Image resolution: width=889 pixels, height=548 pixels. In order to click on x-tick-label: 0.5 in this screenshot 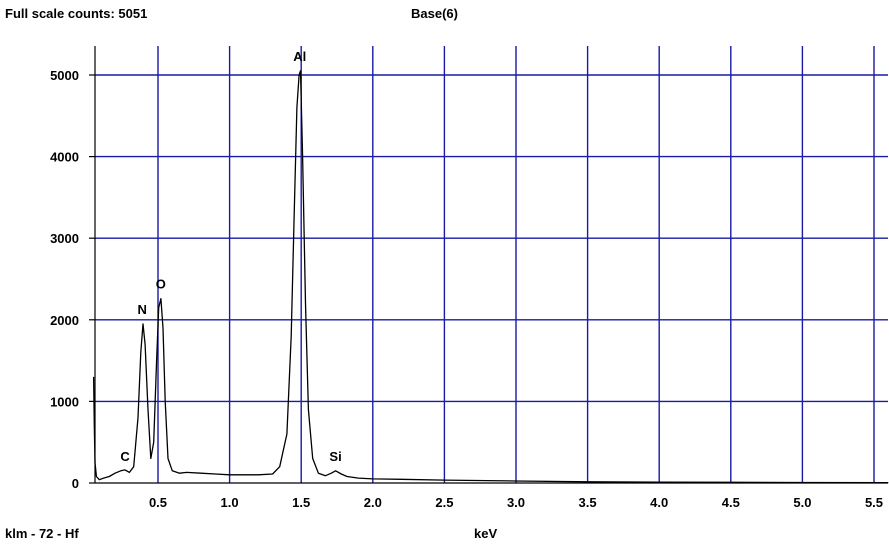, I will do `click(158, 502)`.